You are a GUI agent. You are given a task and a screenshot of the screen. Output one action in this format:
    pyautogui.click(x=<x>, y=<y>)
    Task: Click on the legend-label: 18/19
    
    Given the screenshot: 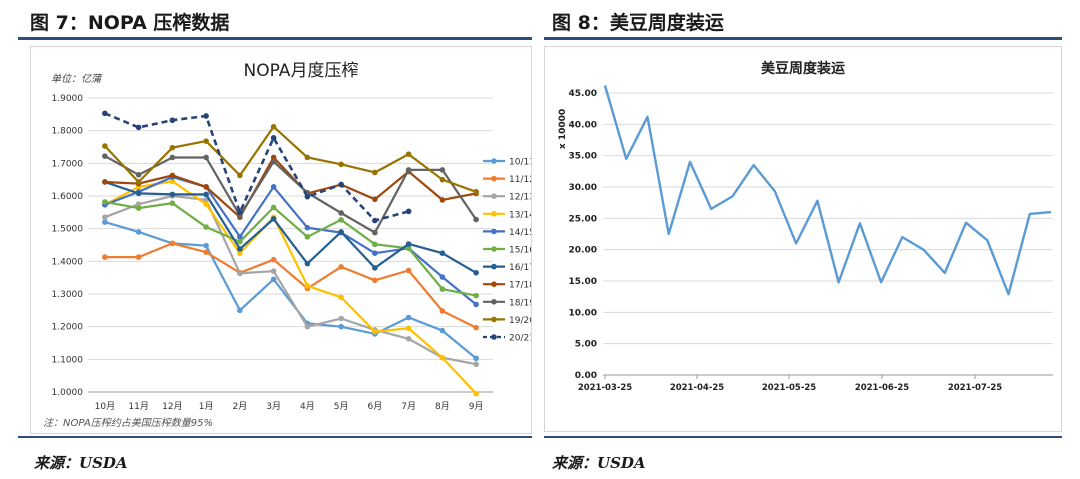 What is the action you would take?
    pyautogui.click(x=520, y=303)
    